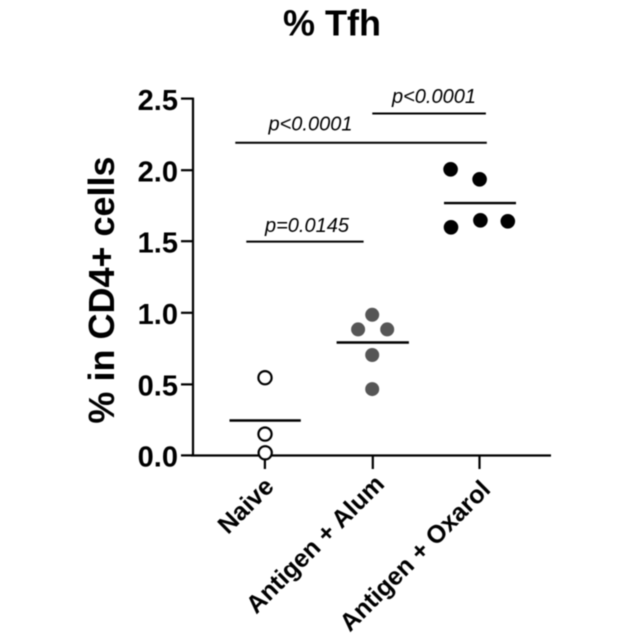  I want to click on svg-text: 0.0, so click(158, 458).